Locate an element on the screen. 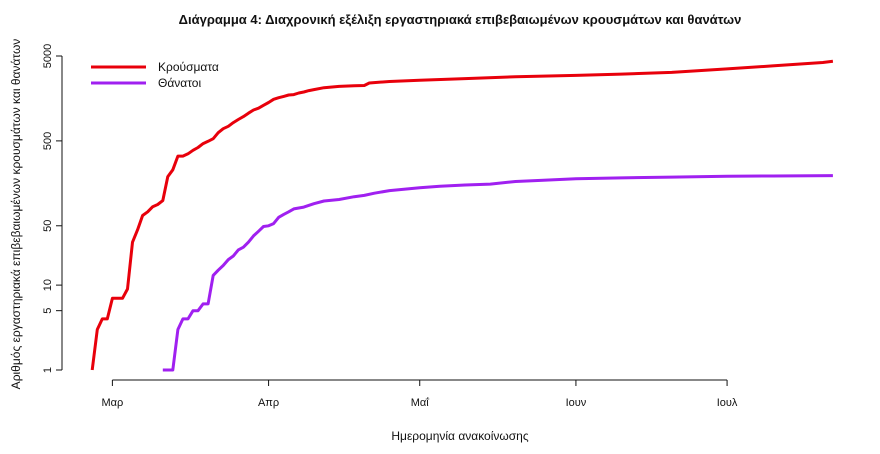  y-tick-label: 5 is located at coordinates (48, 311).